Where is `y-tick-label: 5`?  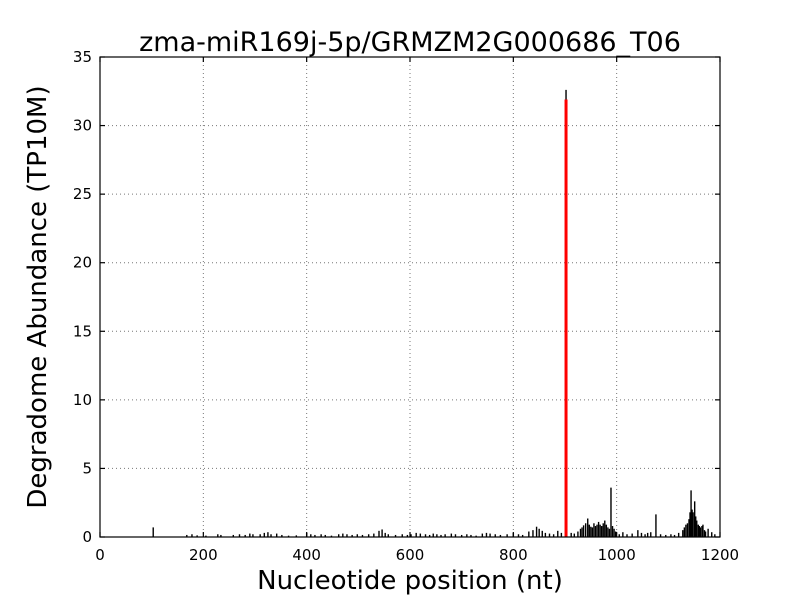
y-tick-label: 5 is located at coordinates (87, 468).